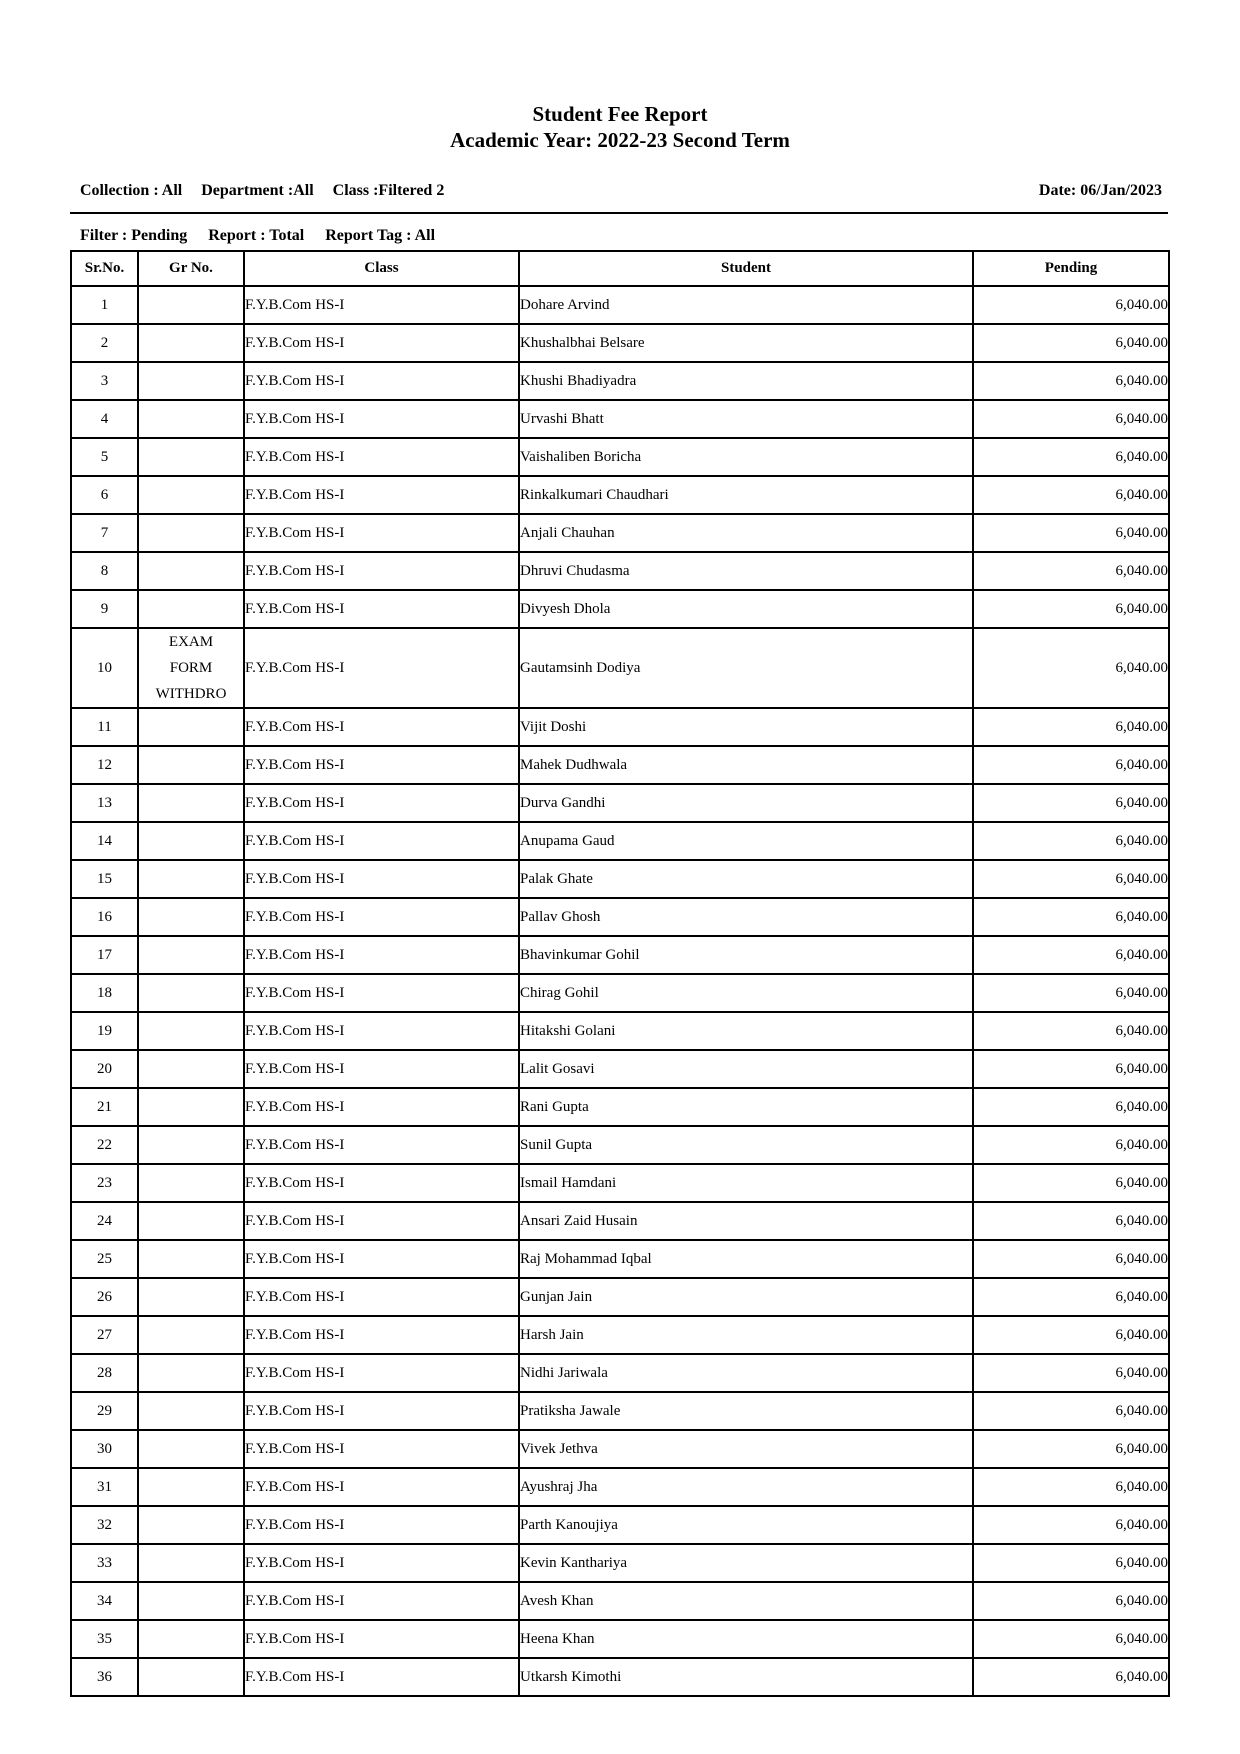 Image resolution: width=1240 pixels, height=1754 pixels. I want to click on sr-no-cell: 16, so click(104, 917).